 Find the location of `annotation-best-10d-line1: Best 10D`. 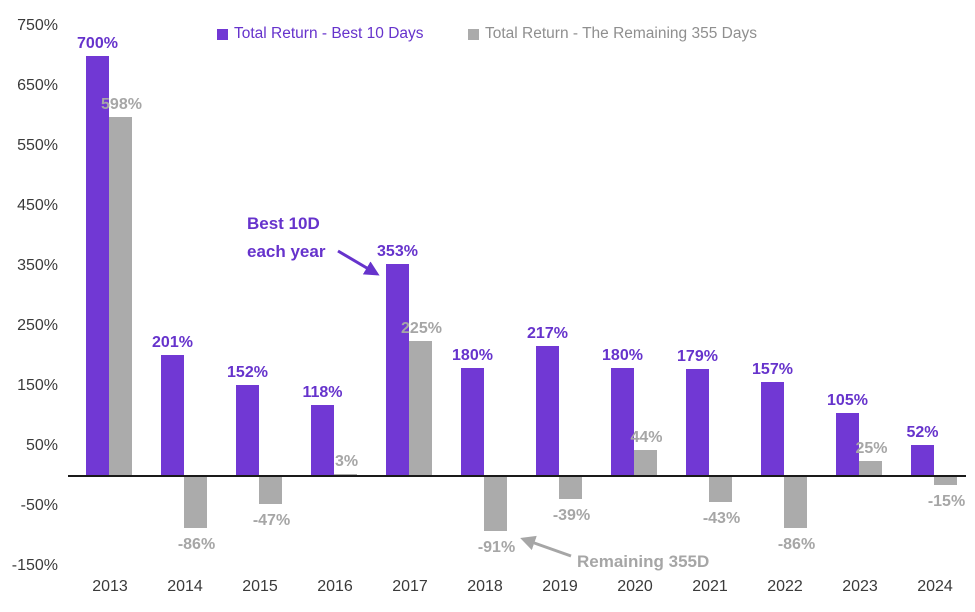

annotation-best-10d-line1: Best 10D is located at coordinates (283, 223).